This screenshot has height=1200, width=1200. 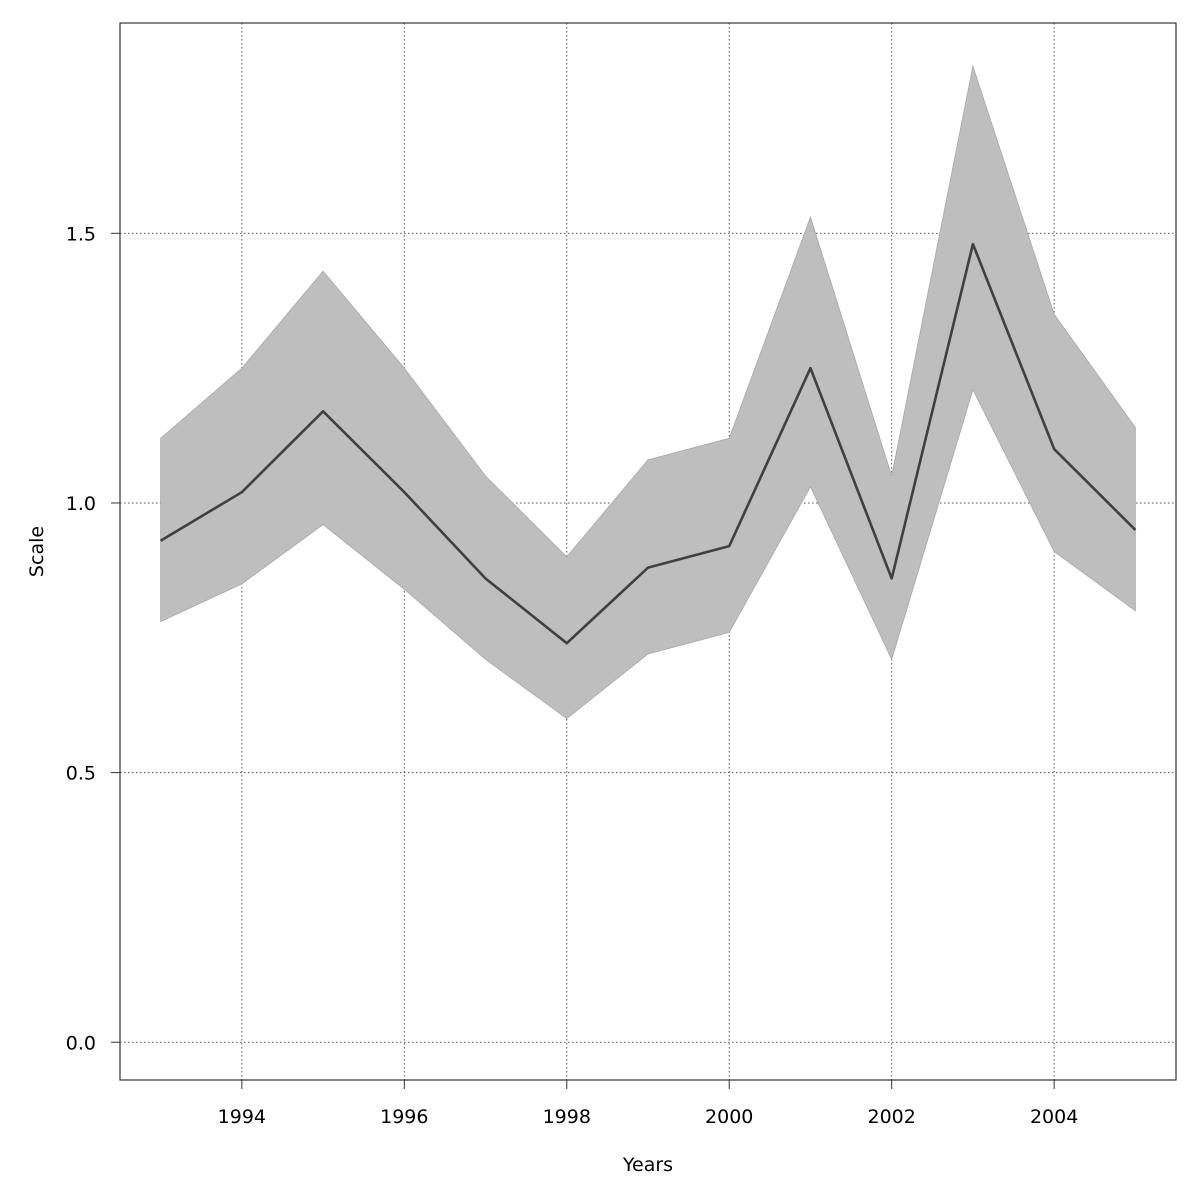 I want to click on x-axis-title: Years, so click(x=647, y=1165).